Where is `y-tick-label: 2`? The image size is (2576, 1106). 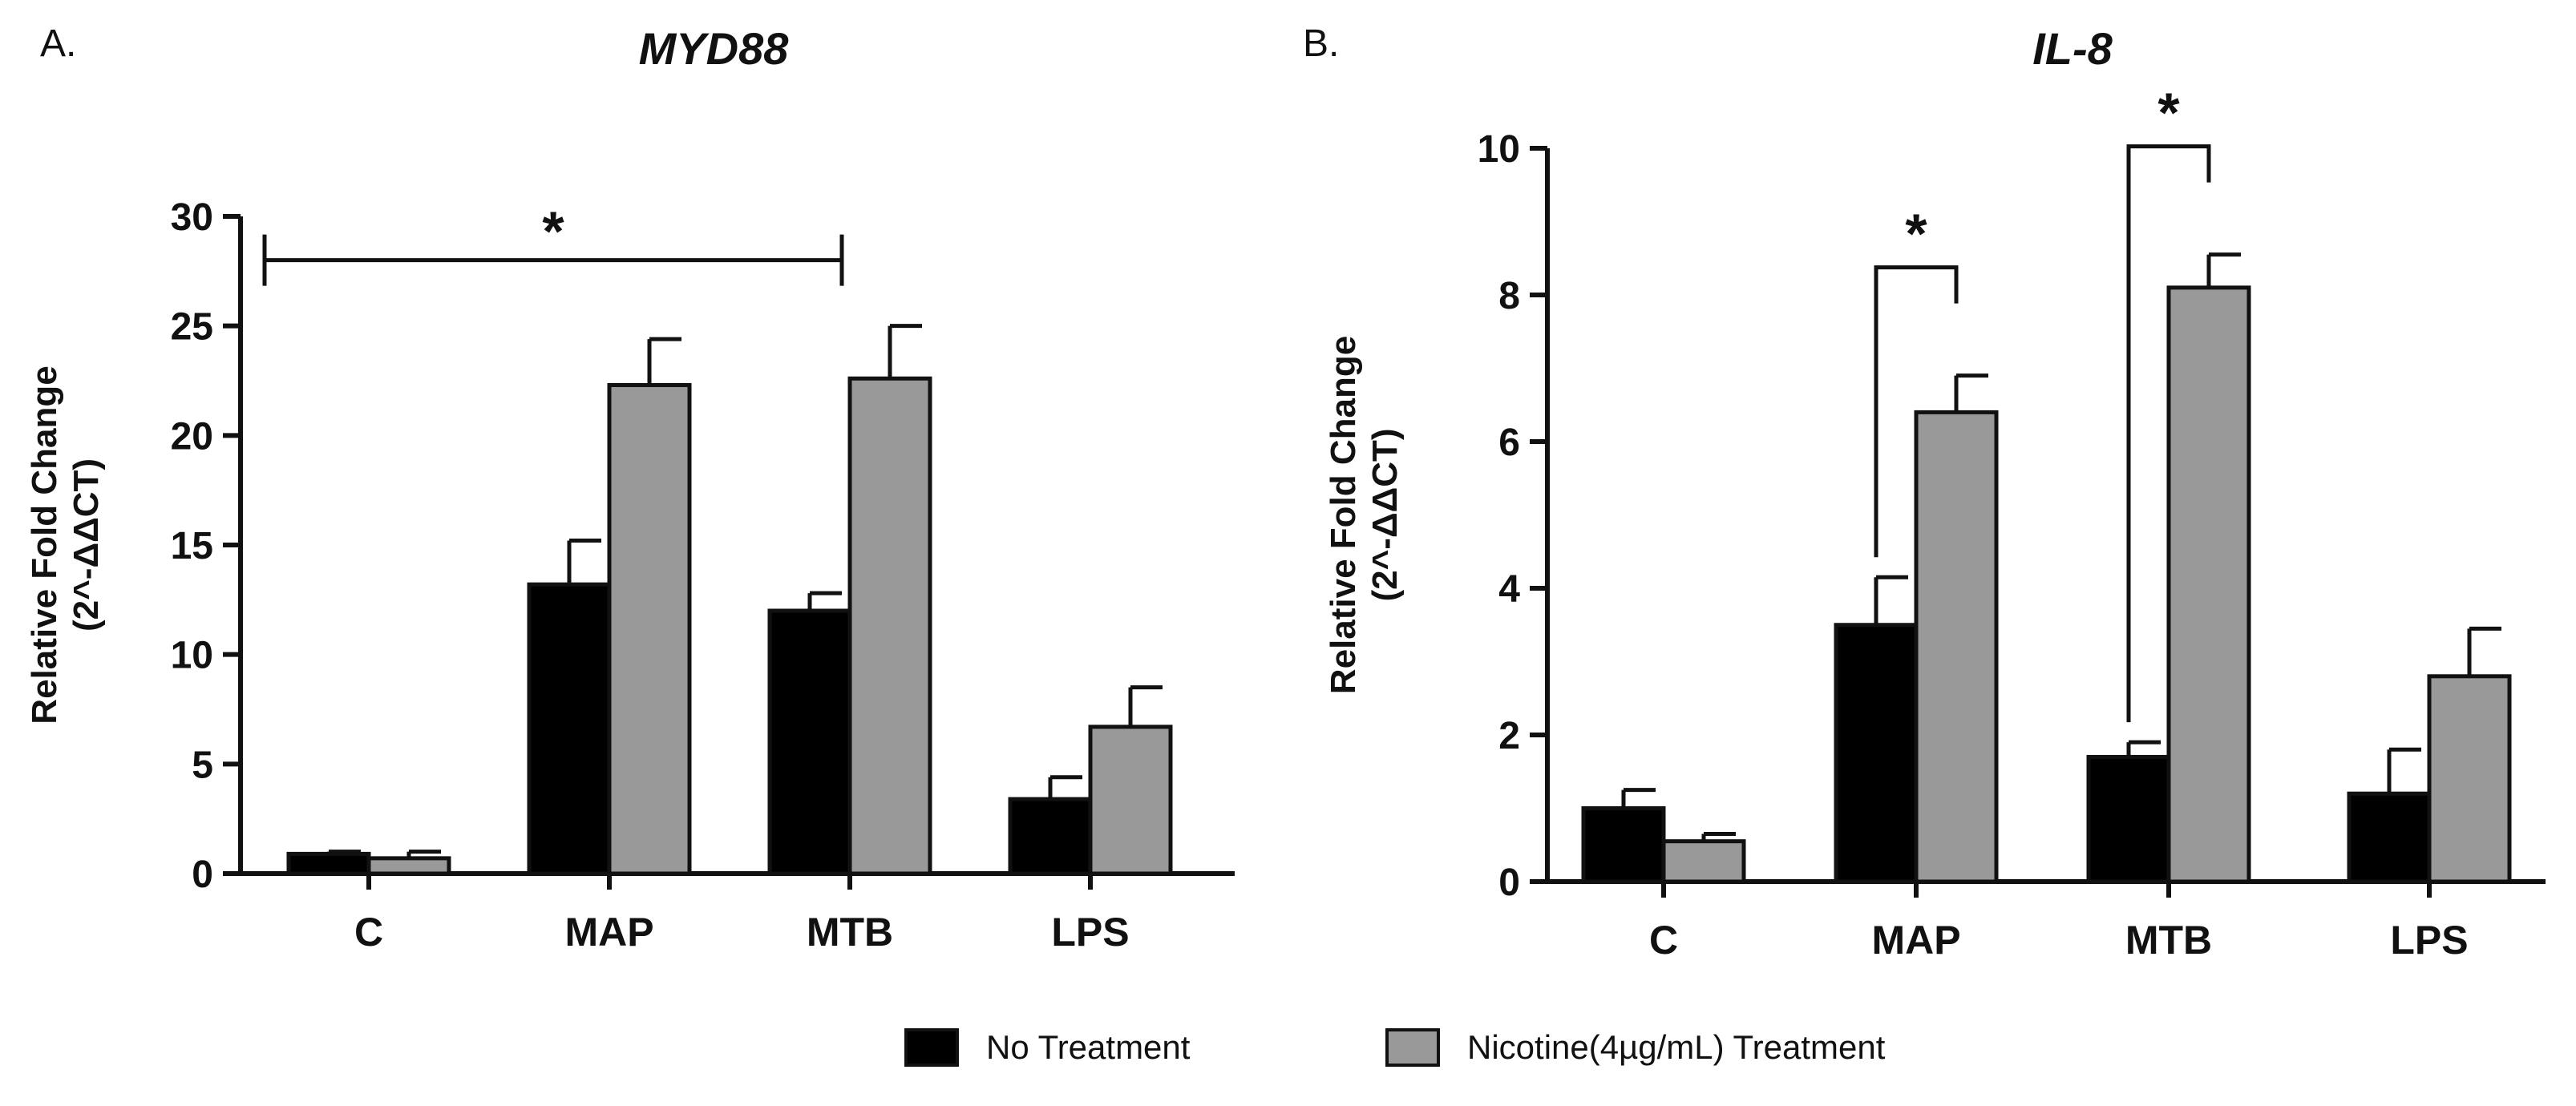
y-tick-label: 2 is located at coordinates (1509, 736).